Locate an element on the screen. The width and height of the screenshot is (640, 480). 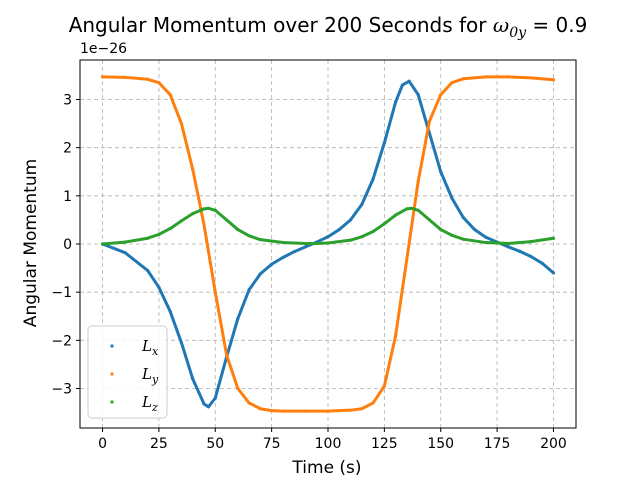
y-tick-label: 2 is located at coordinates (67, 149).